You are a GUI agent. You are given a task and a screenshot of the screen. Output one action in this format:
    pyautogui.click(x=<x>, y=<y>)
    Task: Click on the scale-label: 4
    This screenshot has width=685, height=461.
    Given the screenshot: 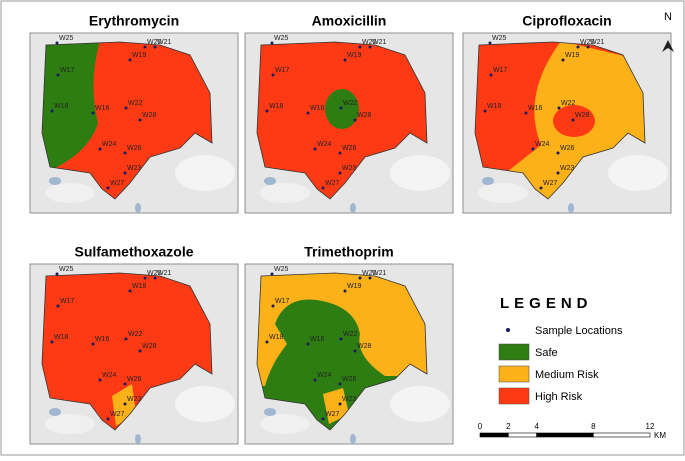 What is the action you would take?
    pyautogui.click(x=536, y=426)
    